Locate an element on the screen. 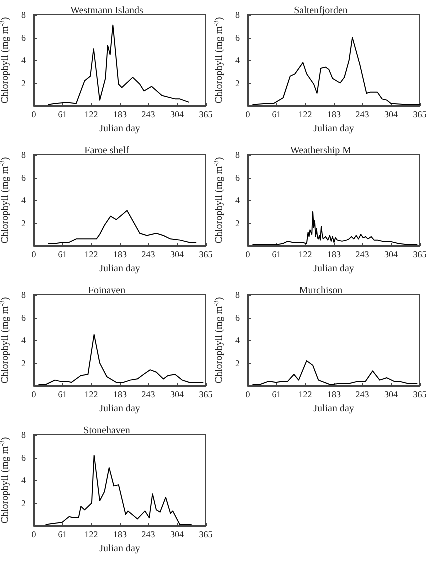 The image size is (428, 563). chart-title: Westmann Islands is located at coordinates (107, 11).